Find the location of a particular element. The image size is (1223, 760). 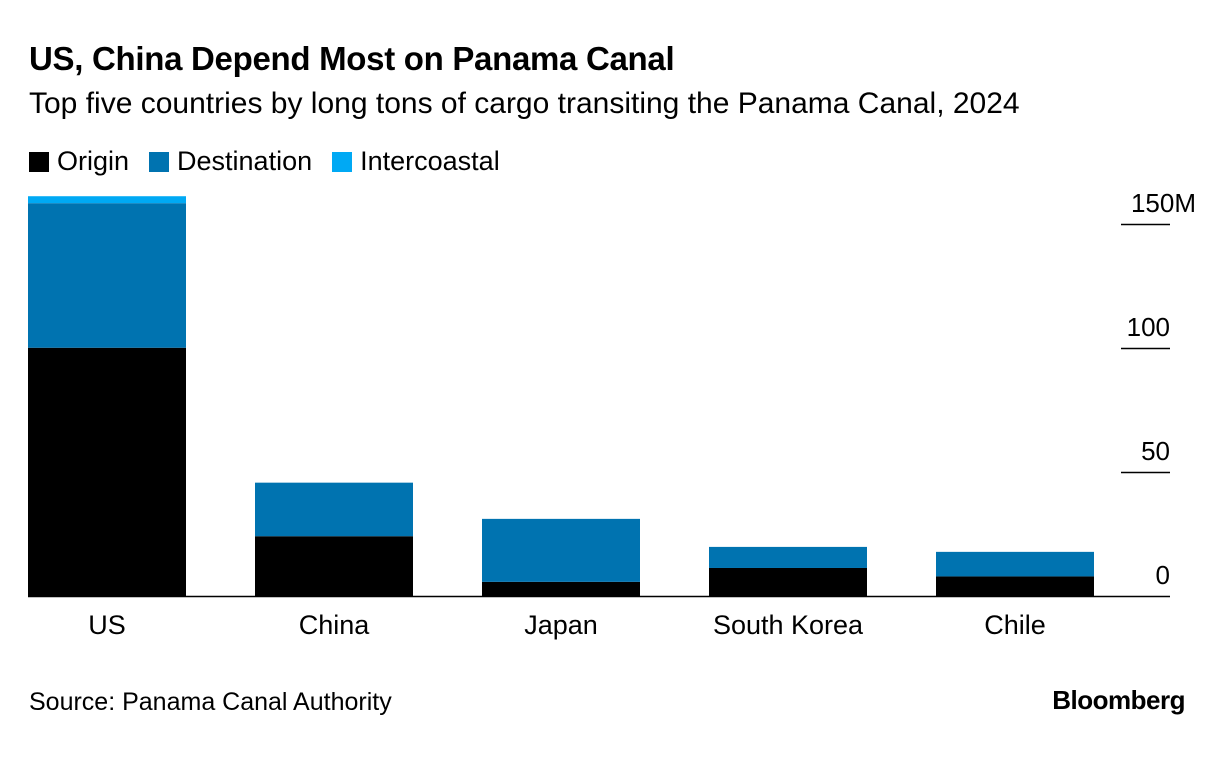

legend-item-destination: Destination is located at coordinates (230, 161).